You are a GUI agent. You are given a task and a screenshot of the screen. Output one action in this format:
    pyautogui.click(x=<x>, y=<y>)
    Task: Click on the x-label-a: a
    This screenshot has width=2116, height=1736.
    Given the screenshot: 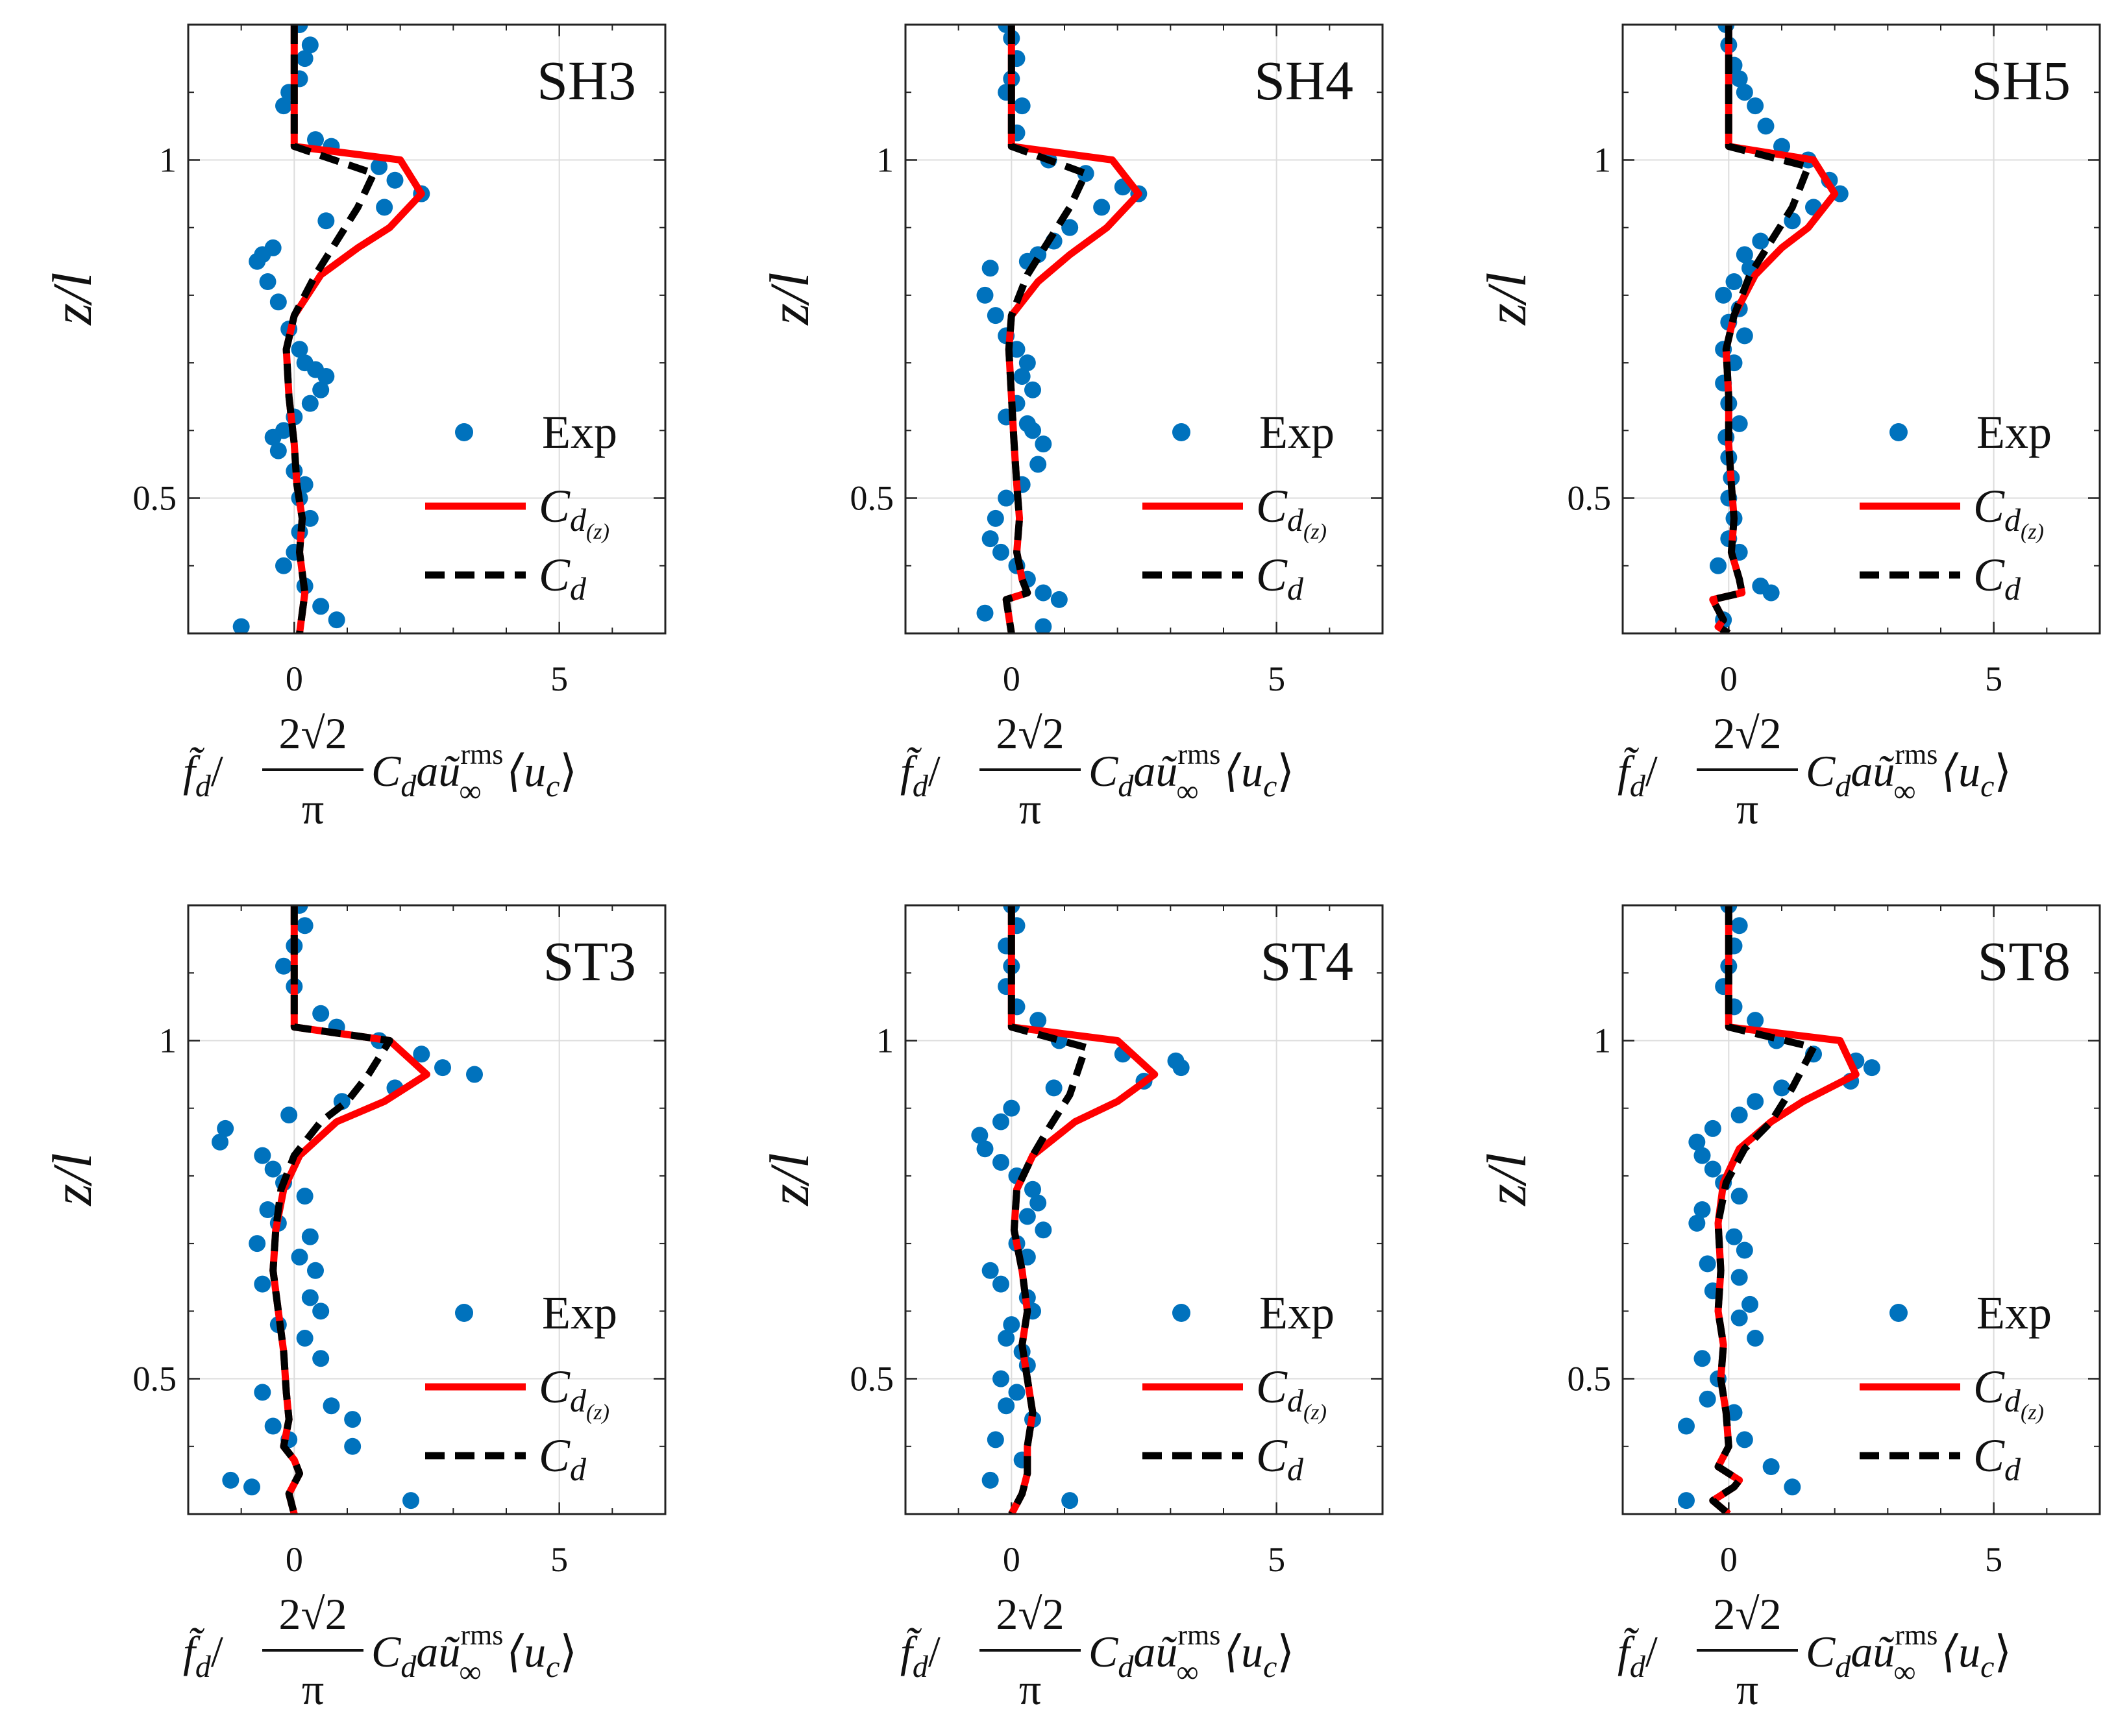 What is the action you would take?
    pyautogui.click(x=427, y=1651)
    